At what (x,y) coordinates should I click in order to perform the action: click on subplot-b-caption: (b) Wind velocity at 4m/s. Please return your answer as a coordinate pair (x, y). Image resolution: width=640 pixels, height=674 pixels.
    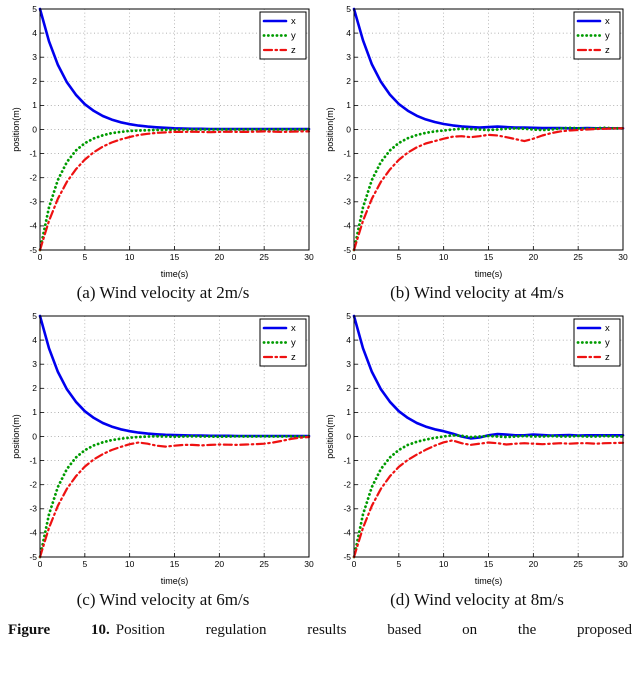
    Looking at the image, I should click on (477, 292).